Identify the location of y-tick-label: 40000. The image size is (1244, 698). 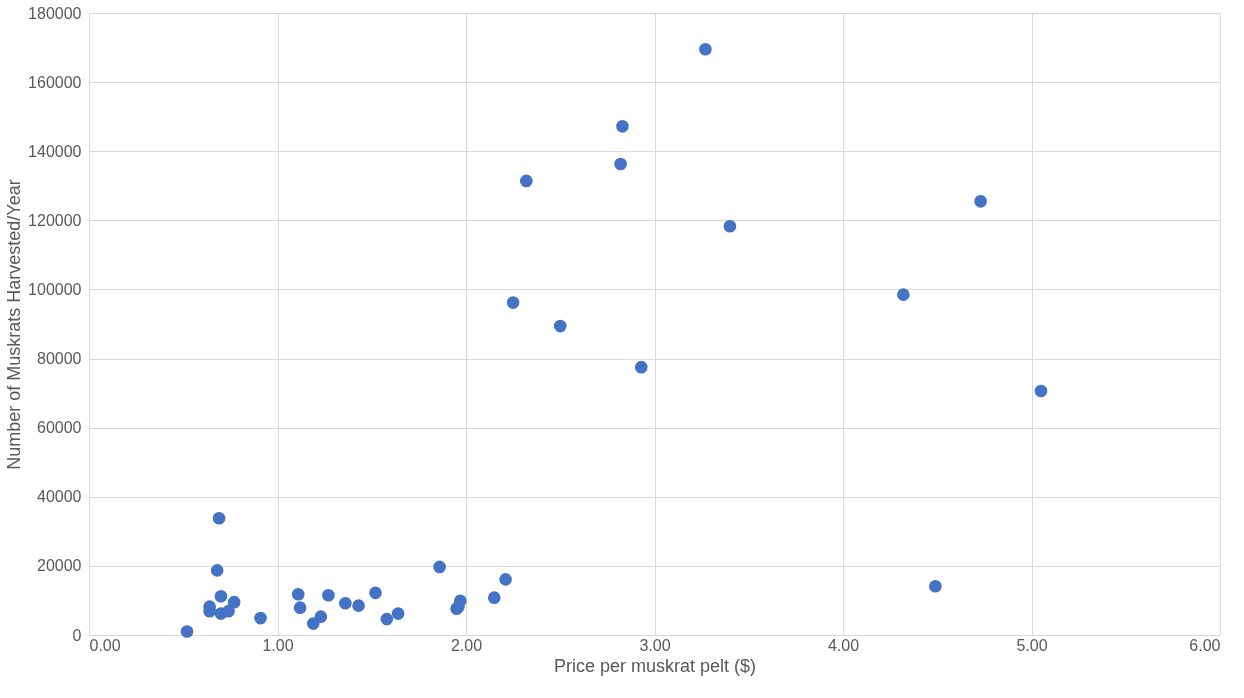
(59, 497).